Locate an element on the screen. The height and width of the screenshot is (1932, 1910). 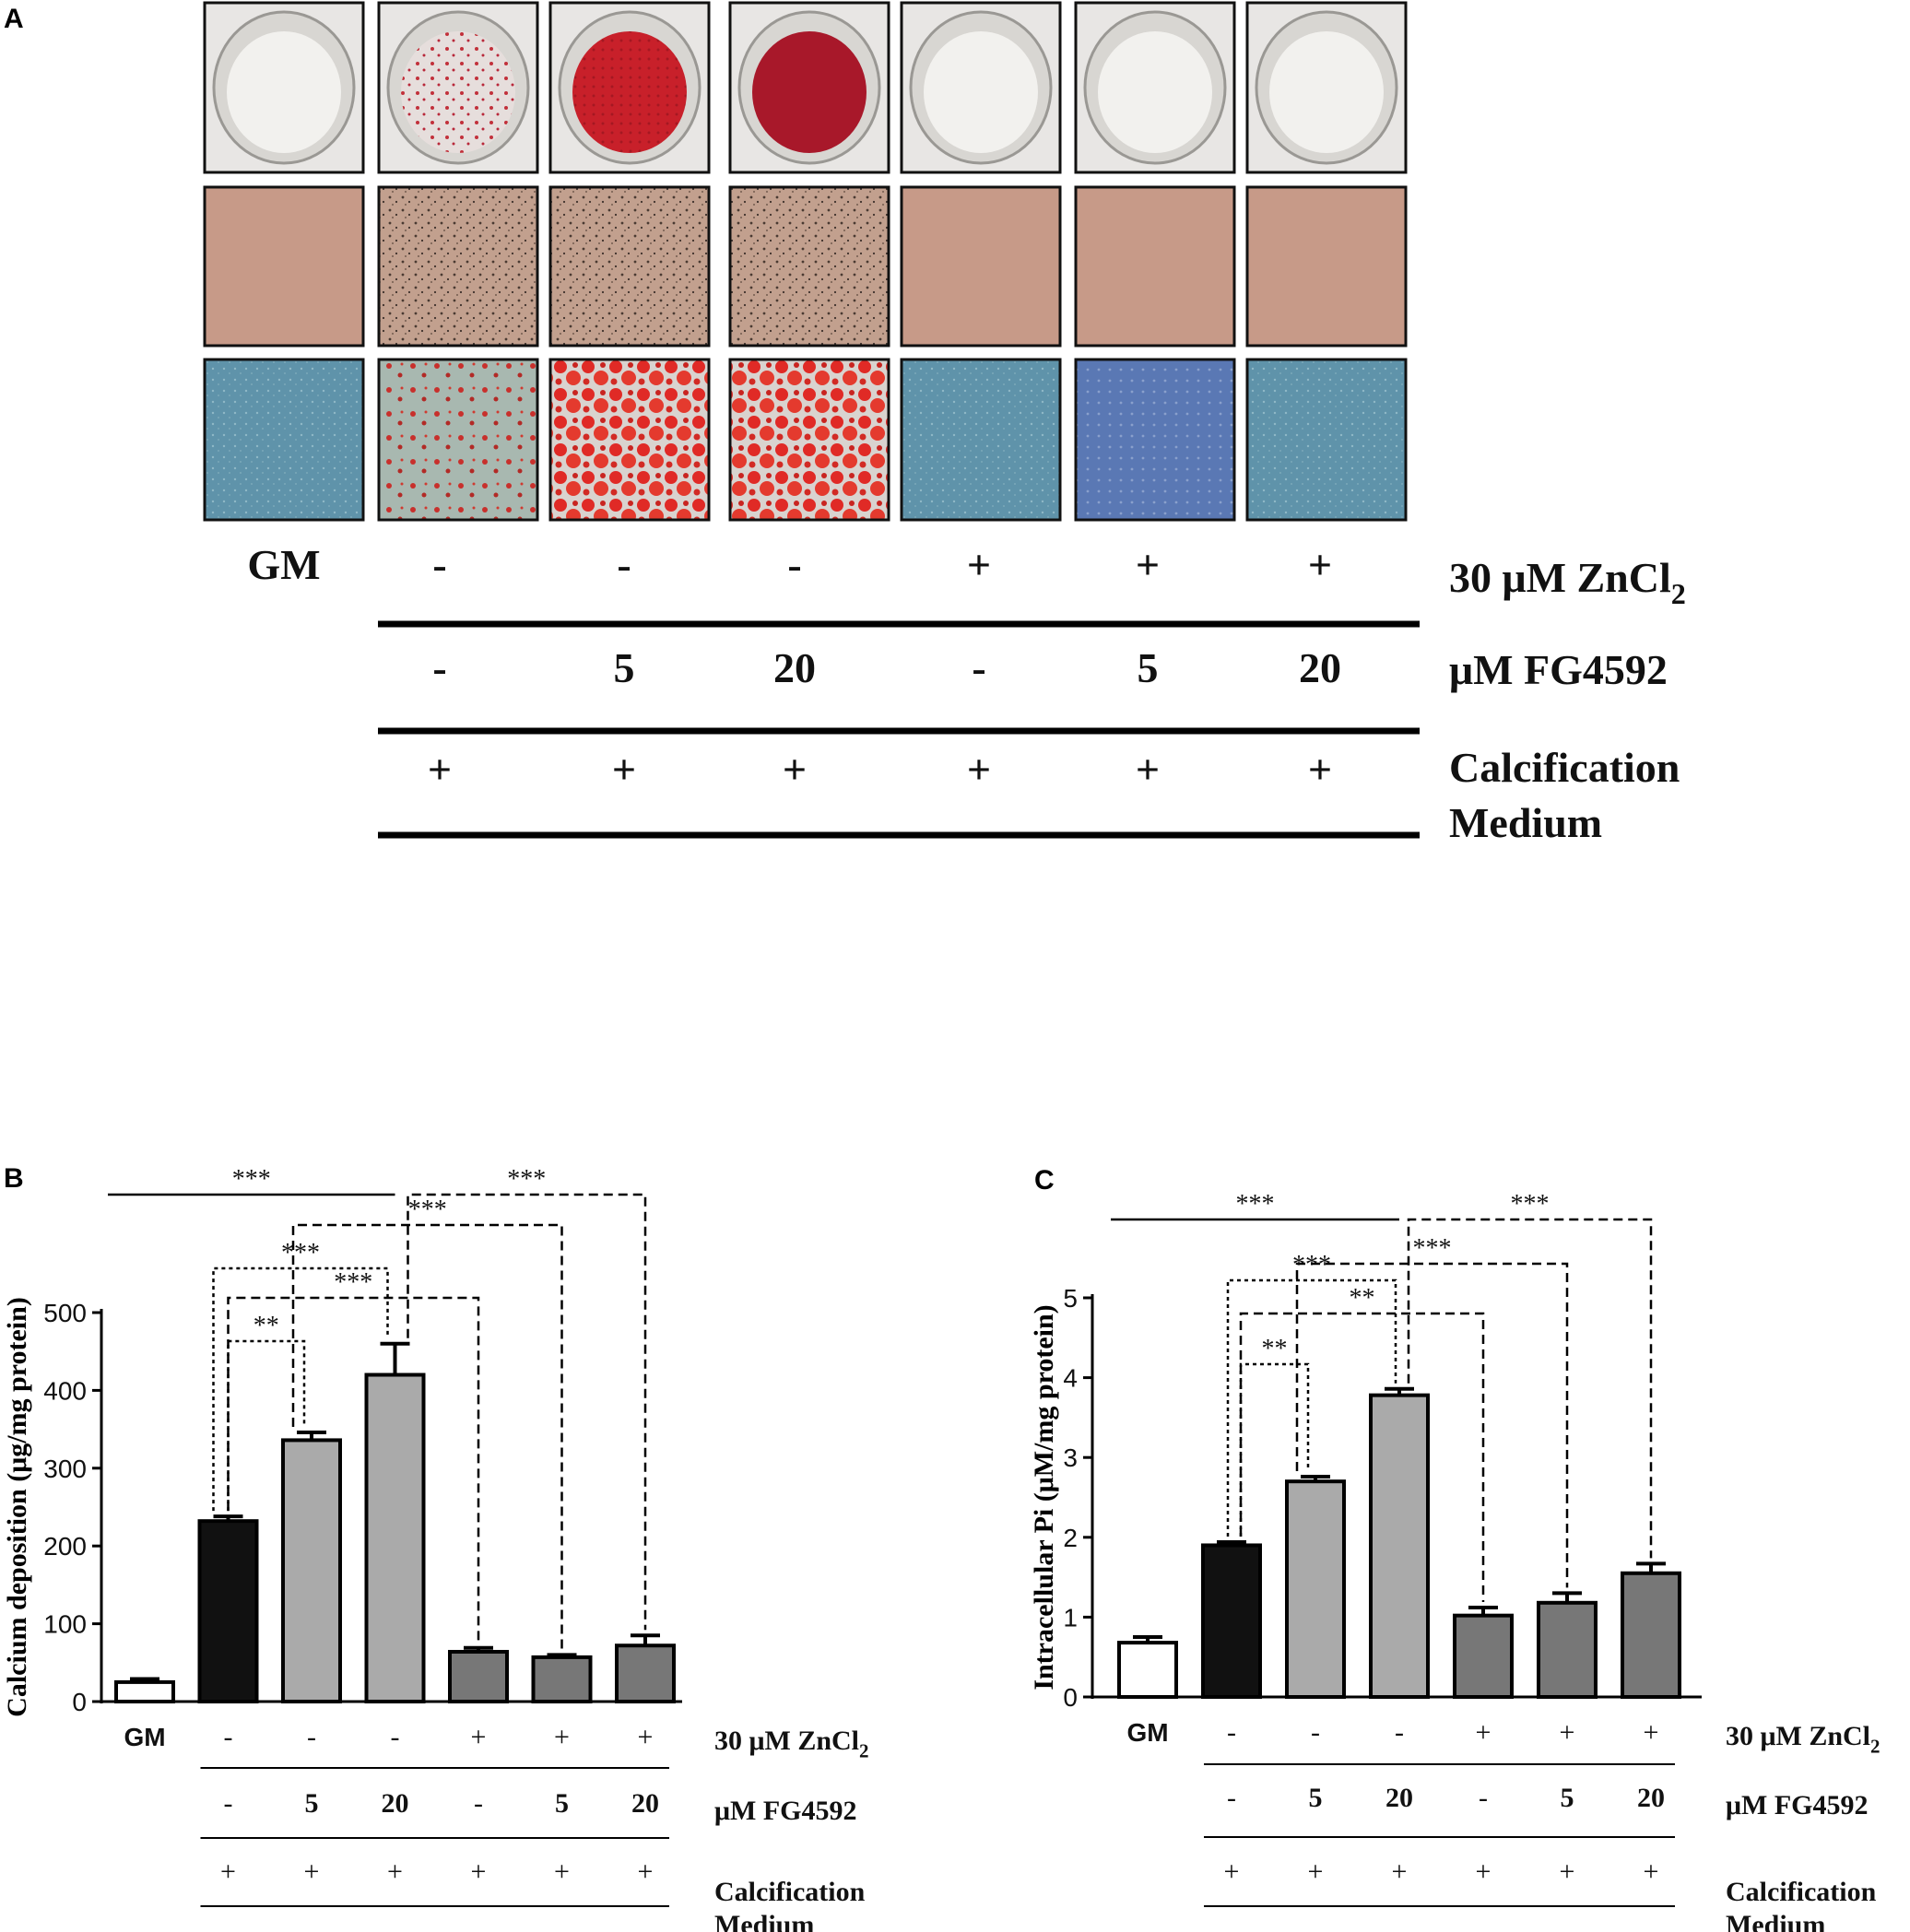
y-tick-label: 4 is located at coordinates (1070, 1378).